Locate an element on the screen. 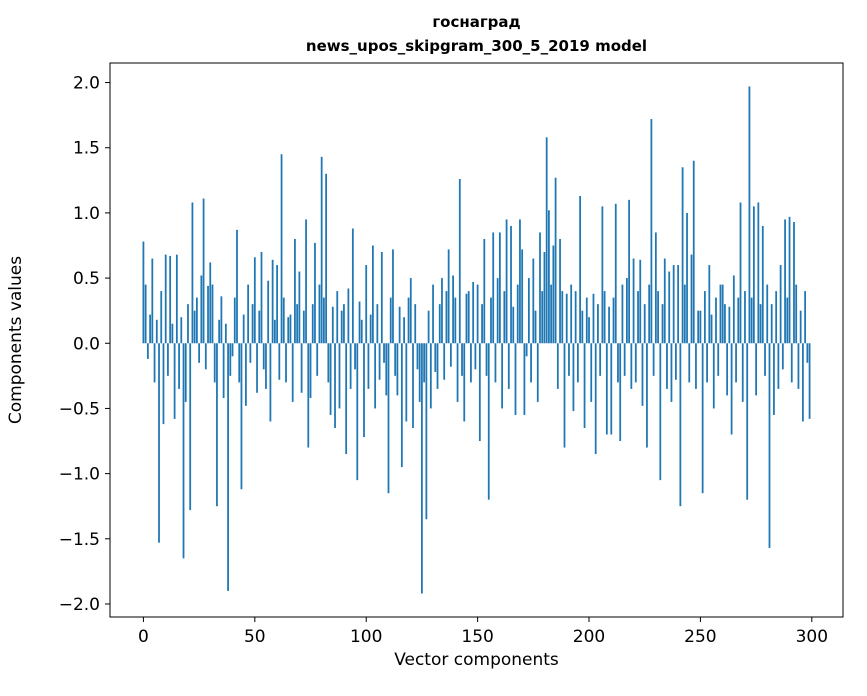 The image size is (867, 696). y-axis-label: Components values is located at coordinates (16, 340).